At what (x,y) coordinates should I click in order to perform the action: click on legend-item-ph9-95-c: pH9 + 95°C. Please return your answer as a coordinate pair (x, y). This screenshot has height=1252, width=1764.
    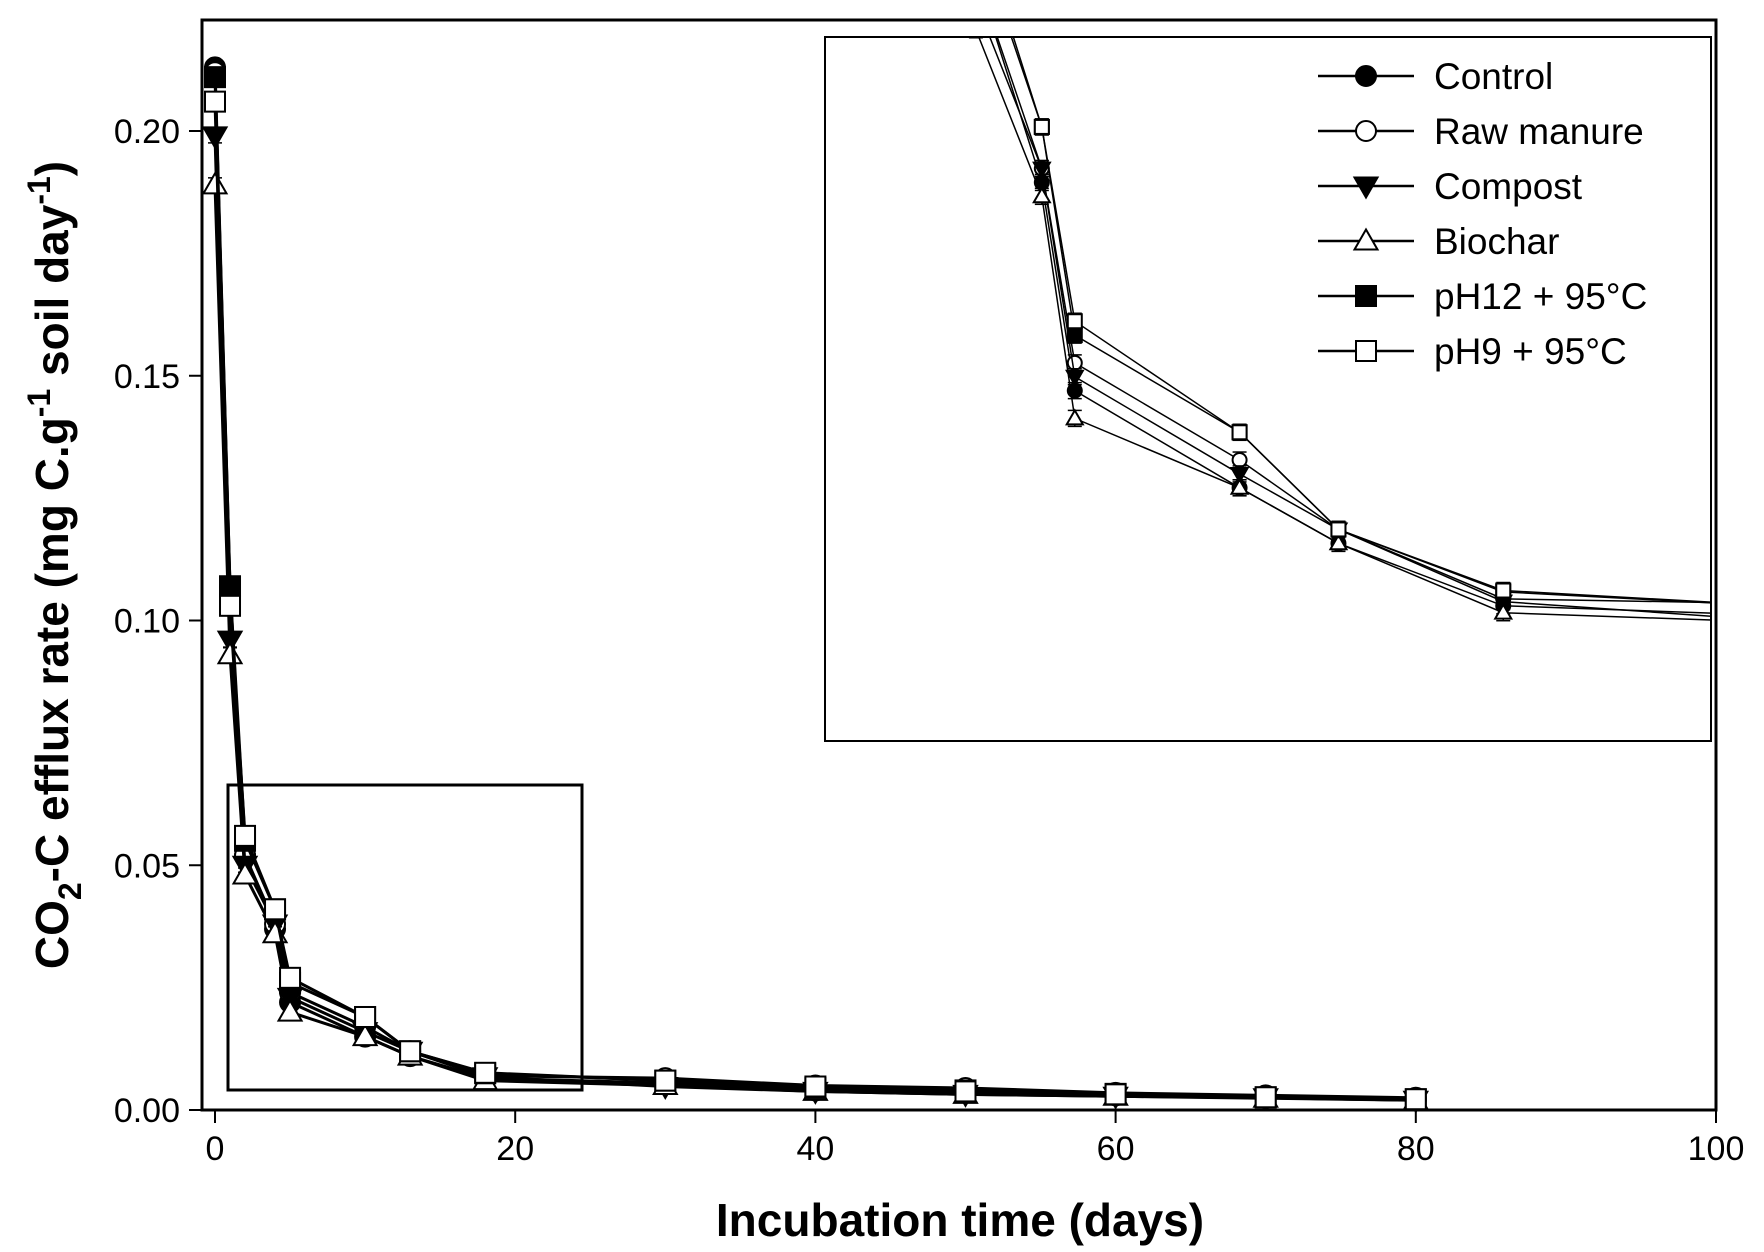
    Looking at the image, I should click on (1472, 351).